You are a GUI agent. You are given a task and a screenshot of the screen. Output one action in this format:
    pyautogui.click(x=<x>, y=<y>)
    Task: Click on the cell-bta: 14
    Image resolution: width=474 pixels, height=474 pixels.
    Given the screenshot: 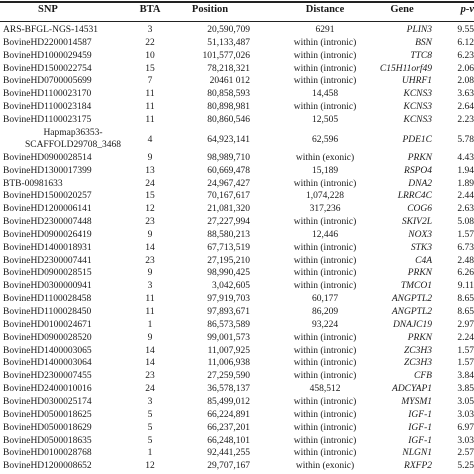 What is the action you would take?
    pyautogui.click(x=150, y=350)
    